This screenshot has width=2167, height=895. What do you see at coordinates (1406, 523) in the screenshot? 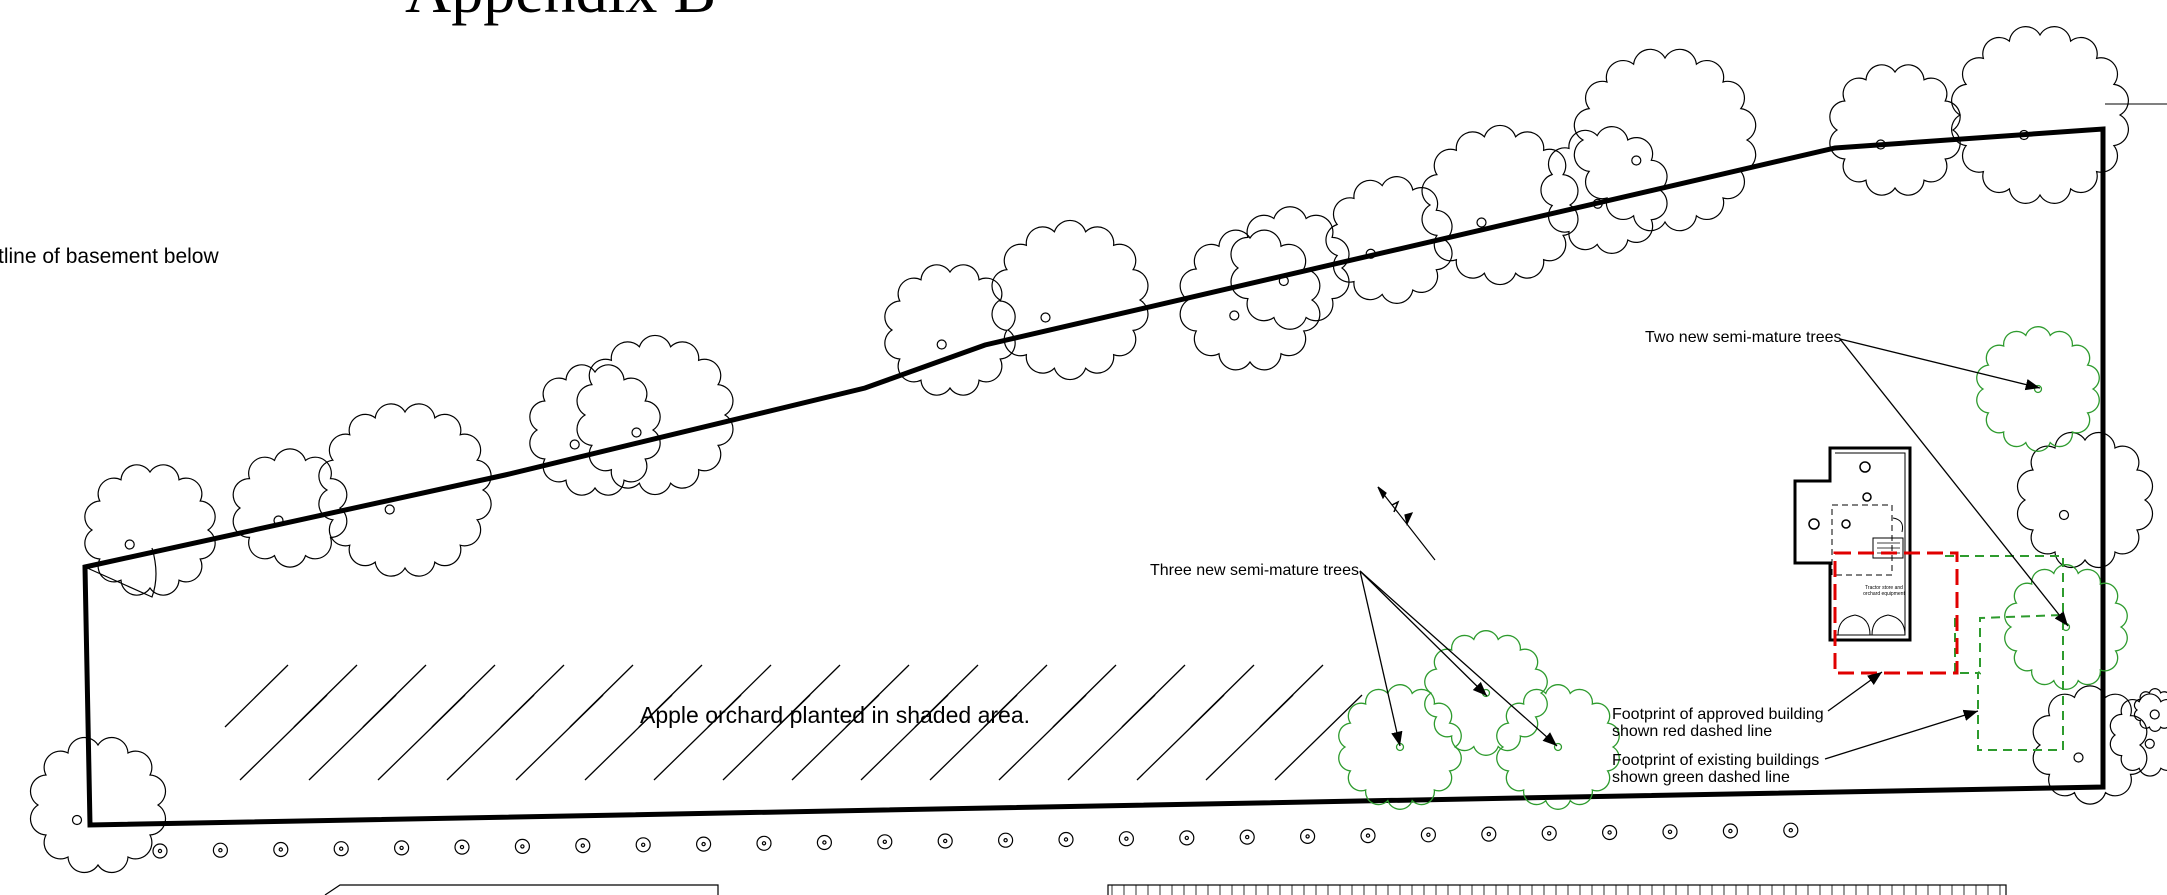
I see `north-arrow-icon` at bounding box center [1406, 523].